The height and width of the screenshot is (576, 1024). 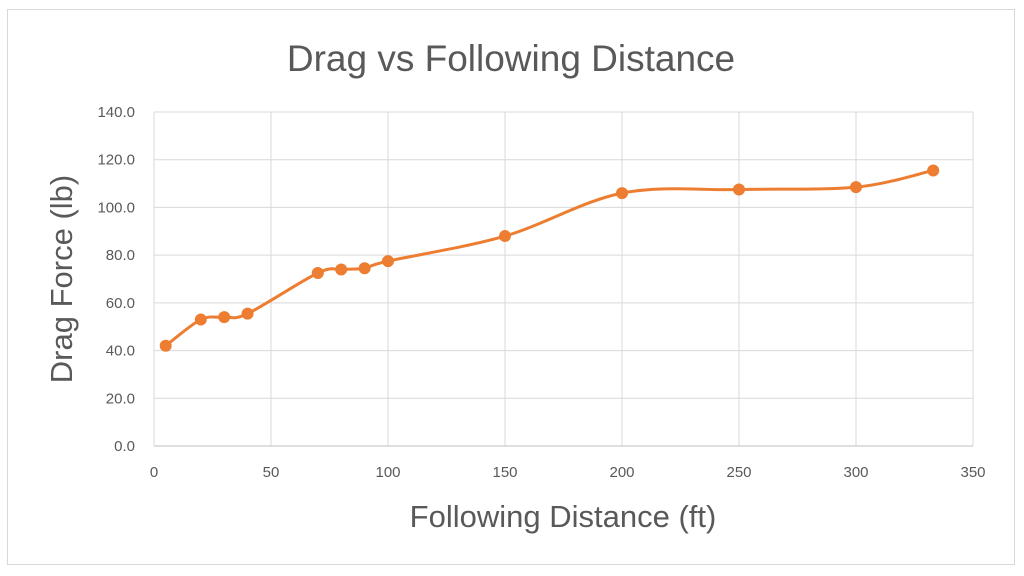 I want to click on x-tick-label: 50, so click(x=271, y=472).